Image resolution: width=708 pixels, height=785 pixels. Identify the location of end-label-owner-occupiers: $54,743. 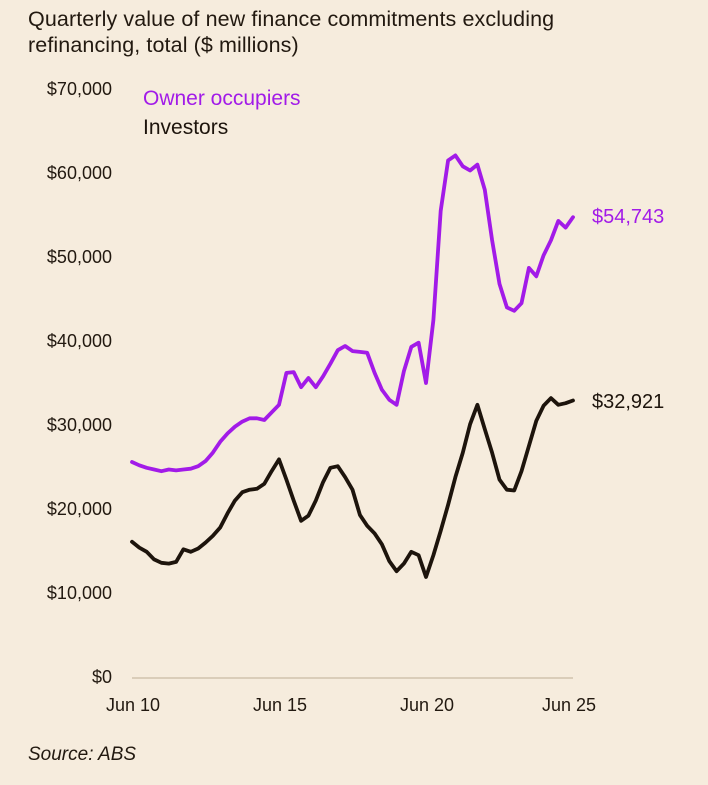
(628, 217).